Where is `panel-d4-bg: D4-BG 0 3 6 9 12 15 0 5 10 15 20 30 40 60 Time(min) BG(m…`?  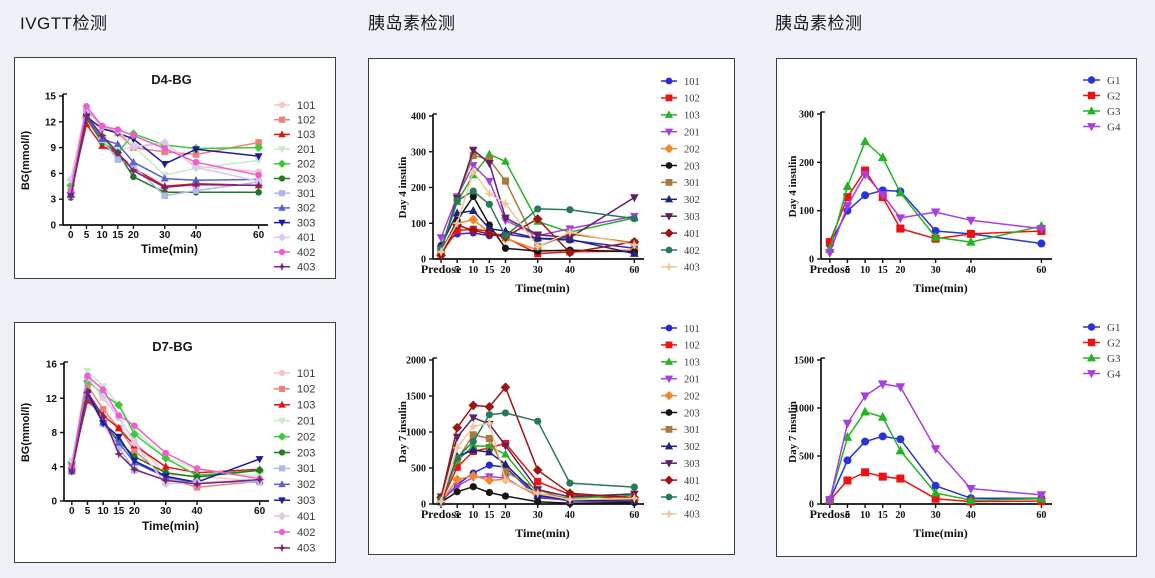 panel-d4-bg: D4-BG 0 3 6 9 12 15 0 5 10 15 20 30 40 60 Time(min) BG(m… is located at coordinates (175, 168).